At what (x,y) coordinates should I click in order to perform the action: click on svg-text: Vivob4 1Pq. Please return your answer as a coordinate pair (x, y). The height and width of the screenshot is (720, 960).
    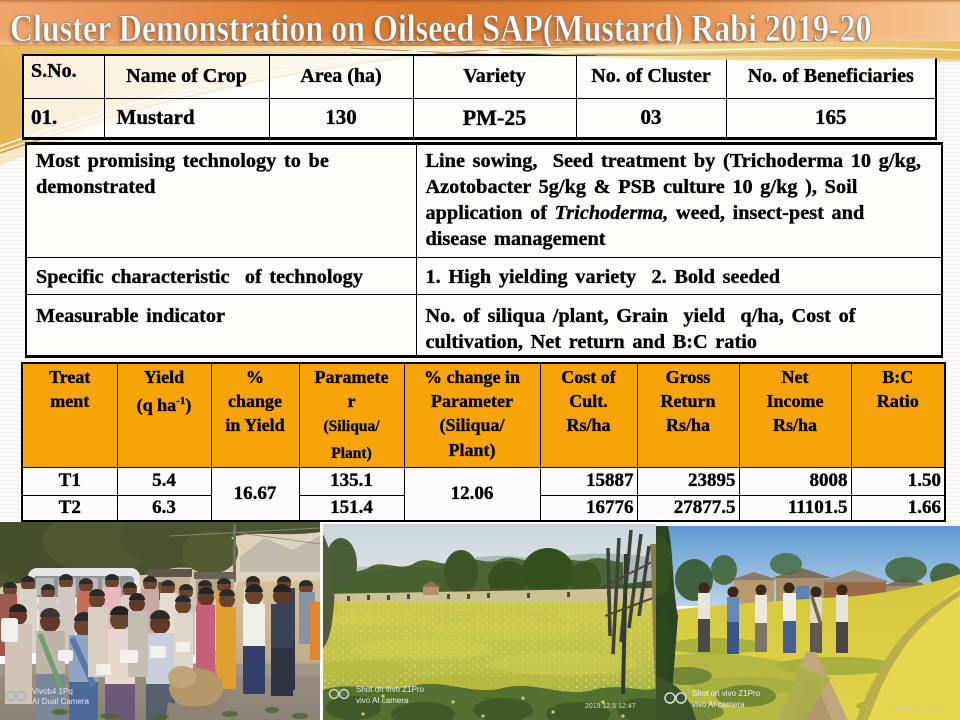
    Looking at the image, I should click on (52, 691).